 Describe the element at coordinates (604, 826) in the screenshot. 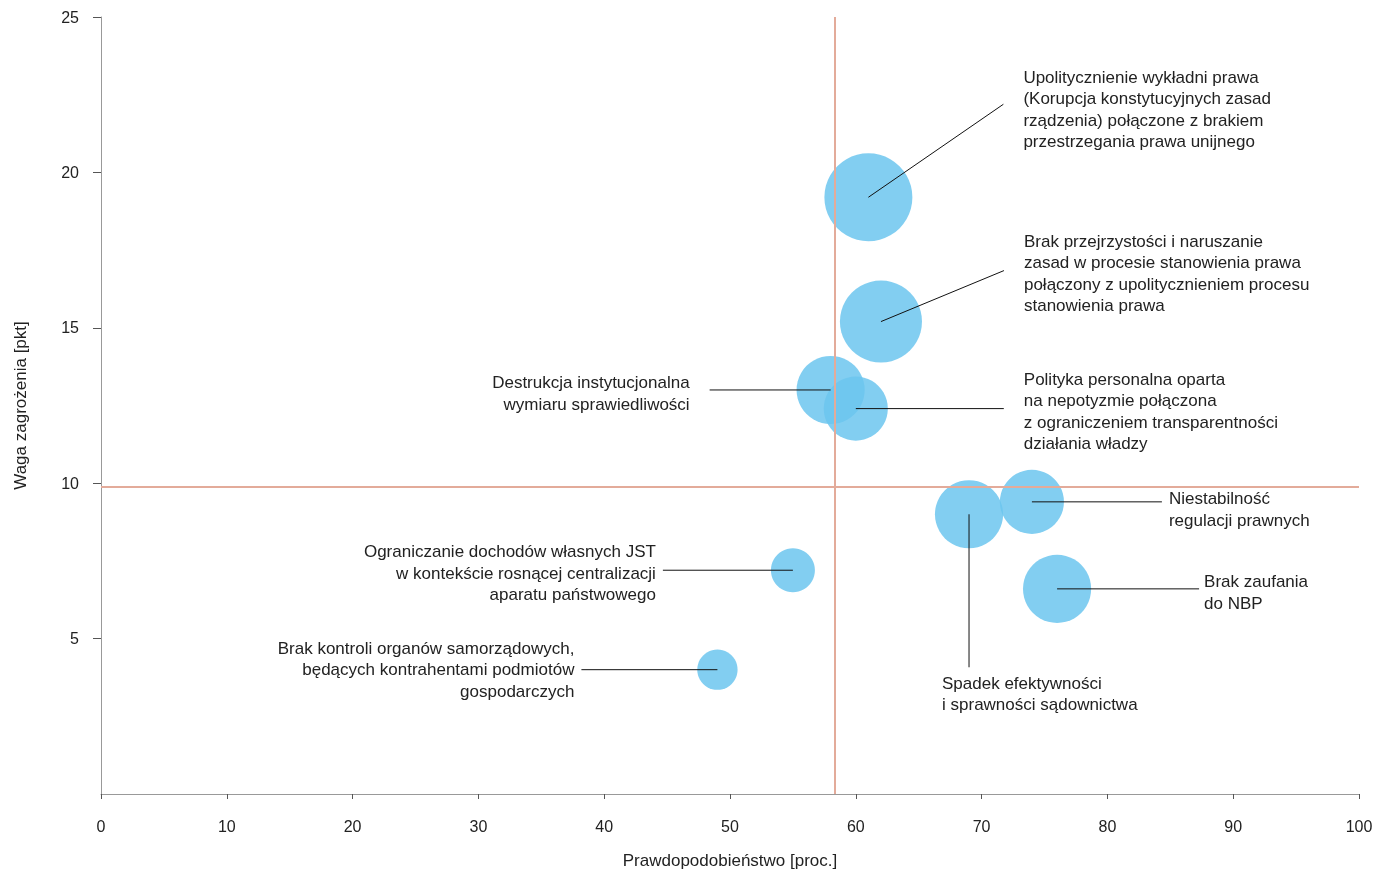

I see `x-tick-label: 40` at that location.